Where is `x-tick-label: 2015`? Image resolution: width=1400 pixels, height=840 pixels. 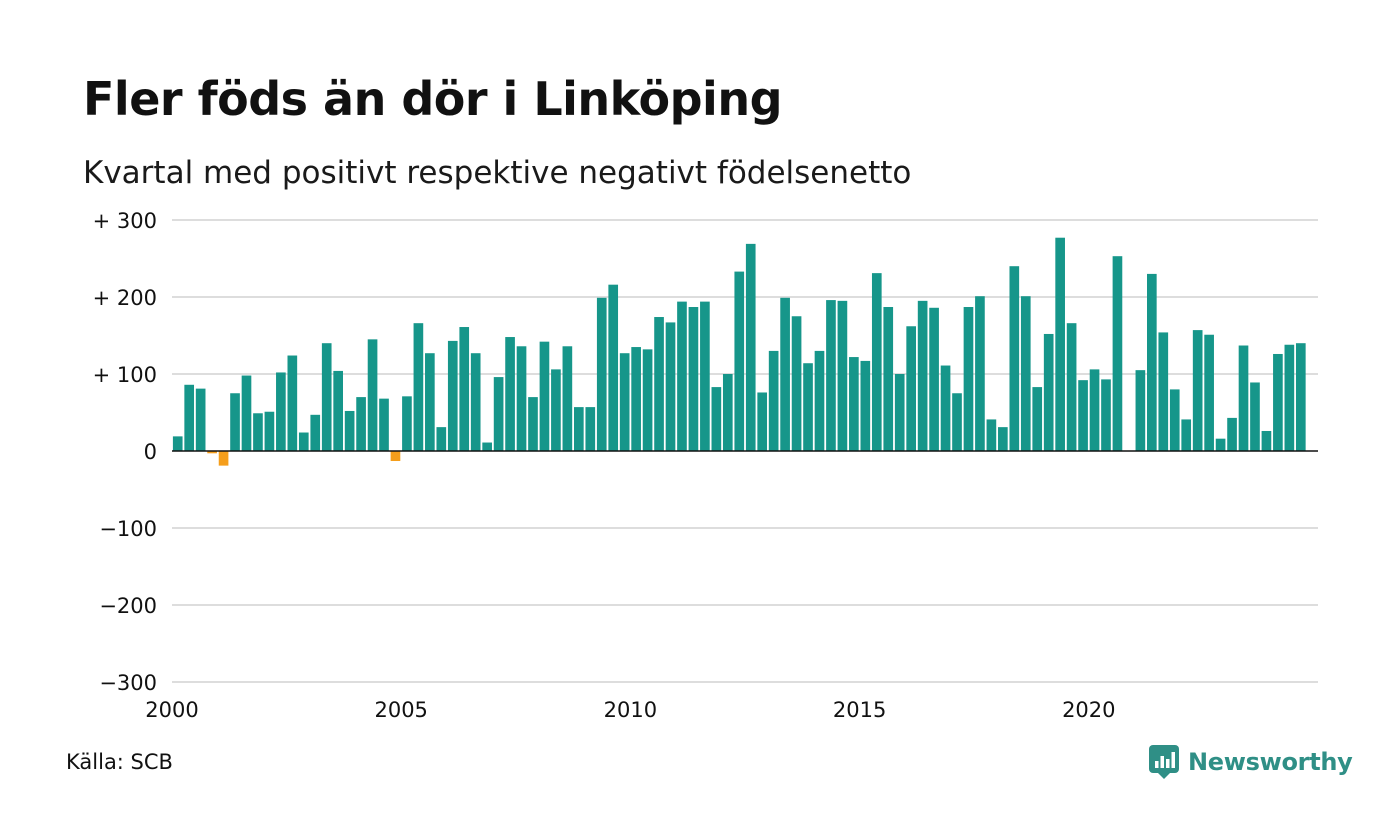 x-tick-label: 2015 is located at coordinates (859, 710).